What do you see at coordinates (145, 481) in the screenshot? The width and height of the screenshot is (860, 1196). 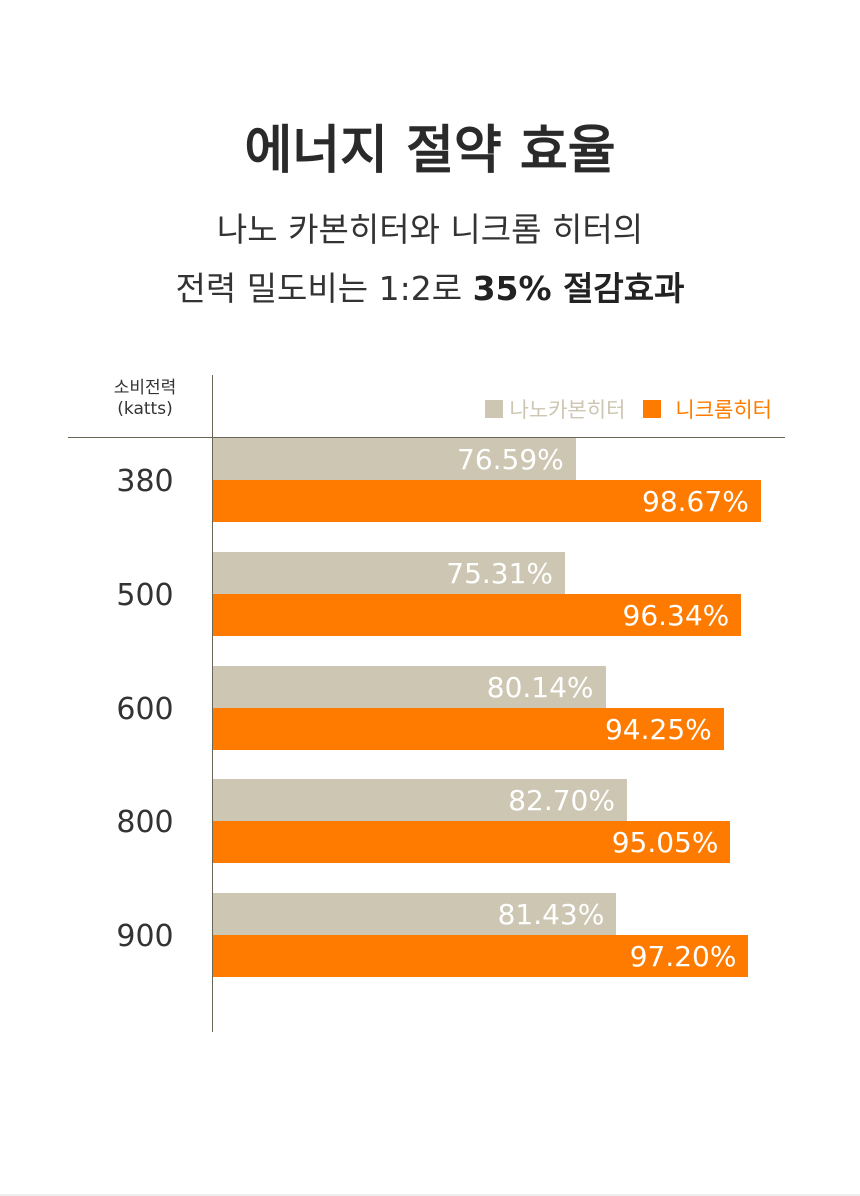 I see `category-label-380: 380` at bounding box center [145, 481].